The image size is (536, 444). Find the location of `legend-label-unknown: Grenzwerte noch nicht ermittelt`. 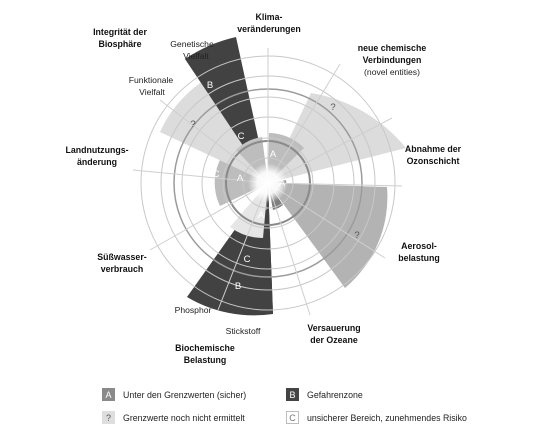

legend-label-unknown: Grenzwerte noch nicht ermittelt is located at coordinates (184, 417).